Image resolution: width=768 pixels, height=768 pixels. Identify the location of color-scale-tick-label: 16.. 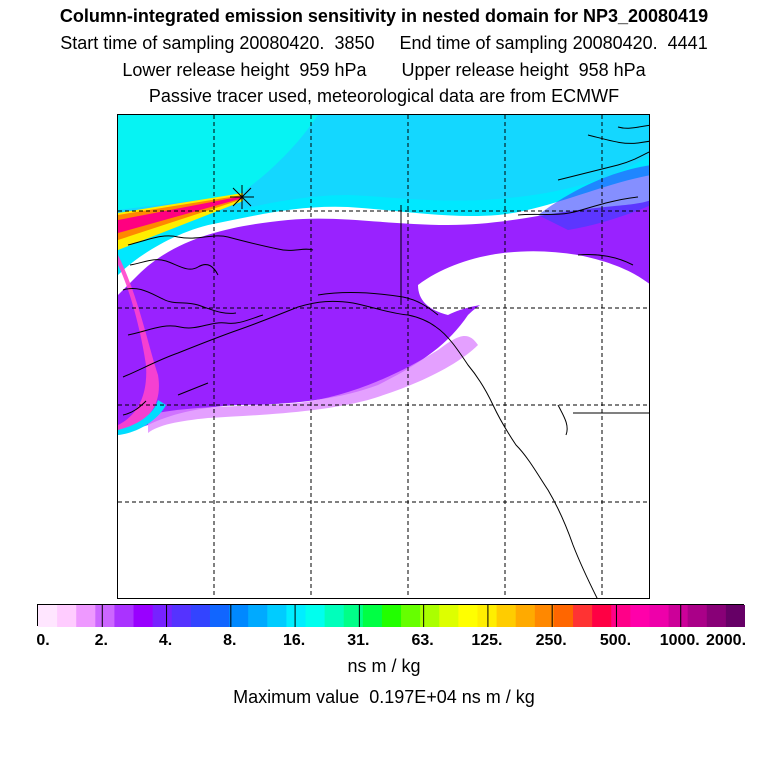
(294, 640).